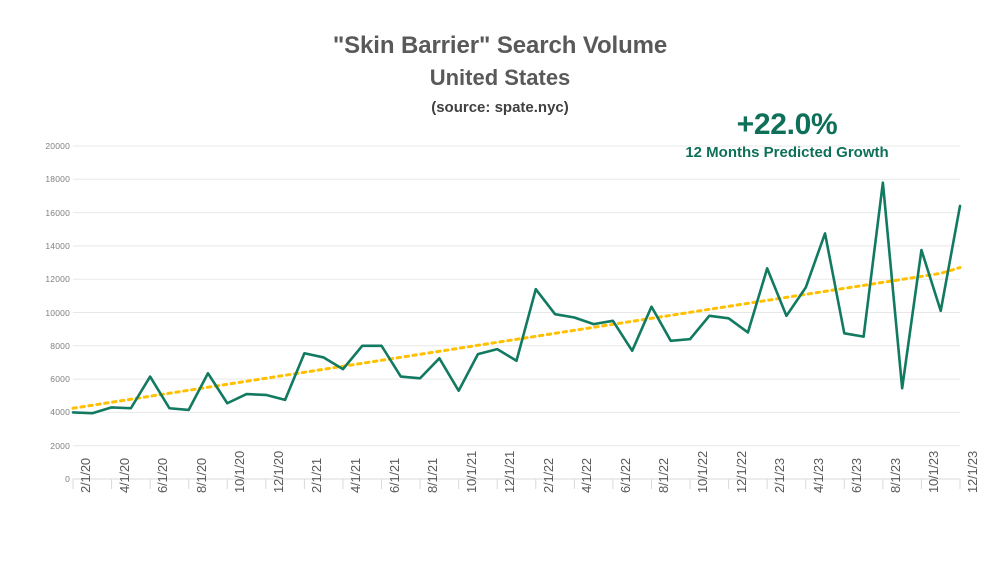  What do you see at coordinates (433, 475) in the screenshot?
I see `x-tick-label: 8/1/21` at bounding box center [433, 475].